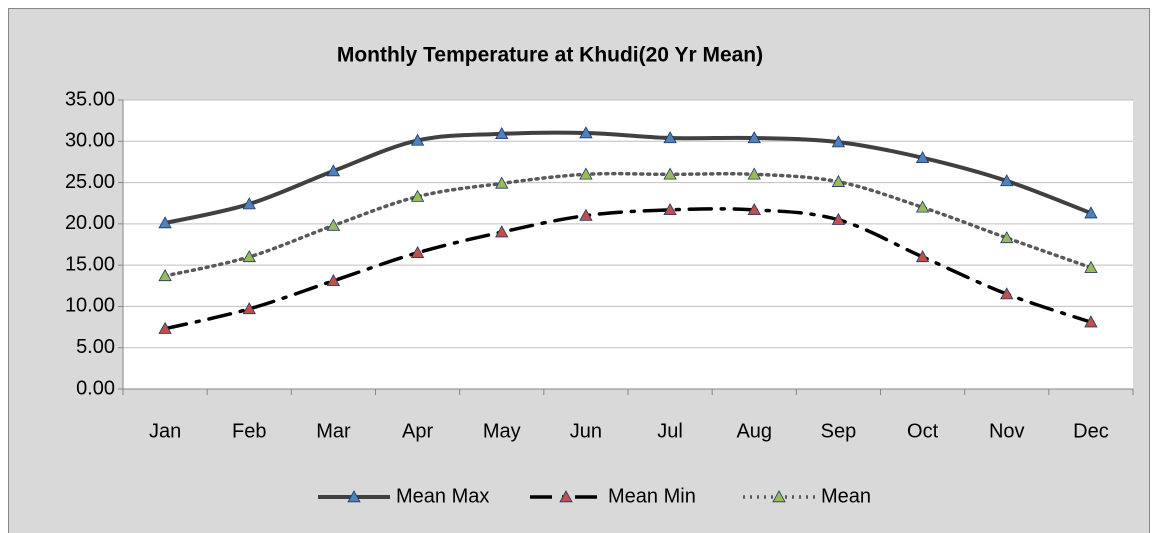 The width and height of the screenshot is (1152, 533). Describe the element at coordinates (90, 306) in the screenshot. I see `y-tick-label: 10.00` at that location.